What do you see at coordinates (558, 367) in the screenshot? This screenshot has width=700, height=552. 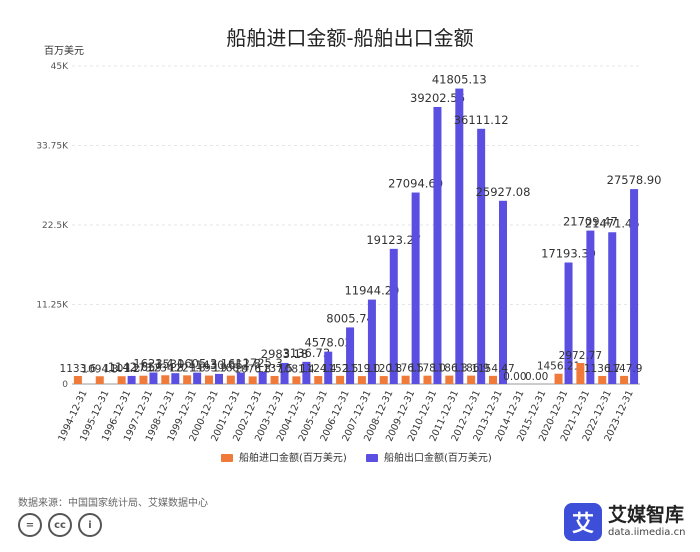 I see `import-data-label: 1456.21` at bounding box center [558, 367].